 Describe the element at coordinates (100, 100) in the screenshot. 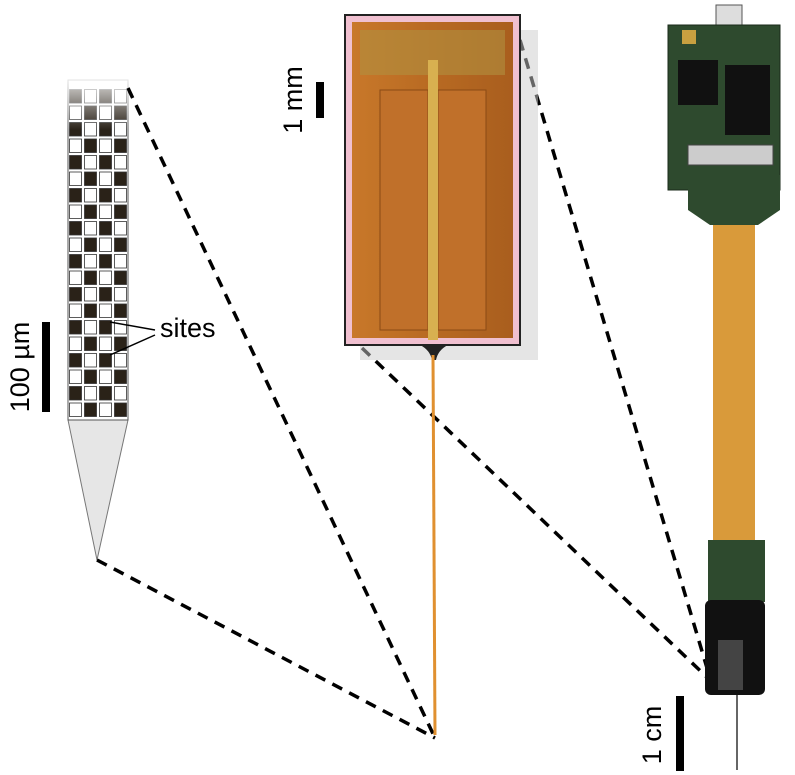

I see `shank-fade` at that location.